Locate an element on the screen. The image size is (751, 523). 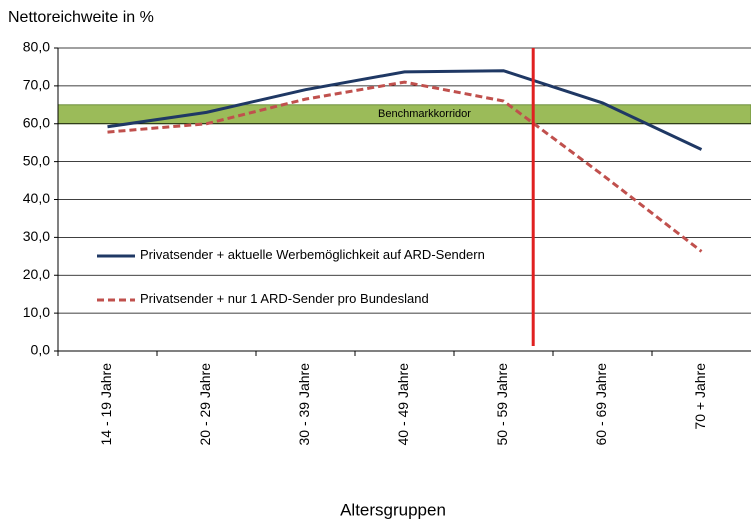
y-tick-label: 20,0 is located at coordinates (36, 274).